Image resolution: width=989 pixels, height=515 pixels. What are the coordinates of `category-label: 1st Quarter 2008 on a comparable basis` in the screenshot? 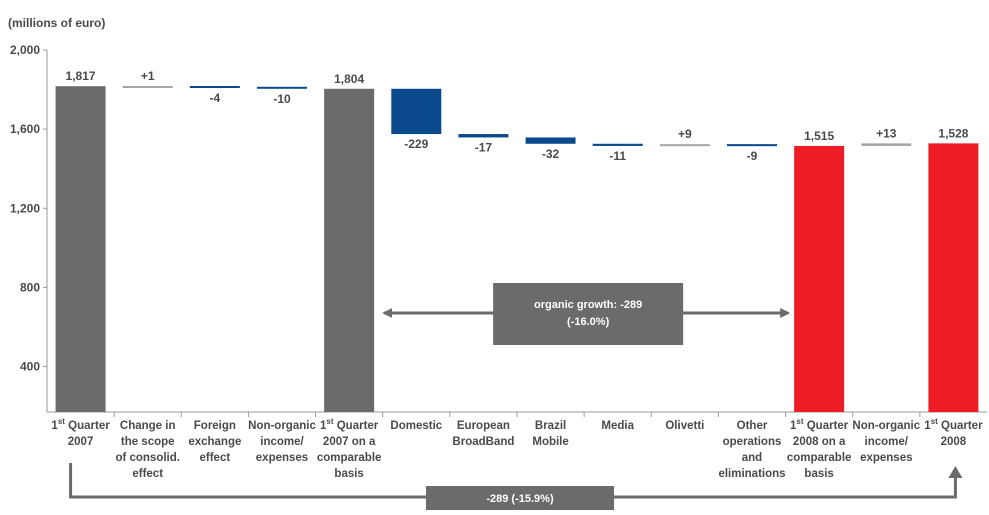 It's located at (819, 448).